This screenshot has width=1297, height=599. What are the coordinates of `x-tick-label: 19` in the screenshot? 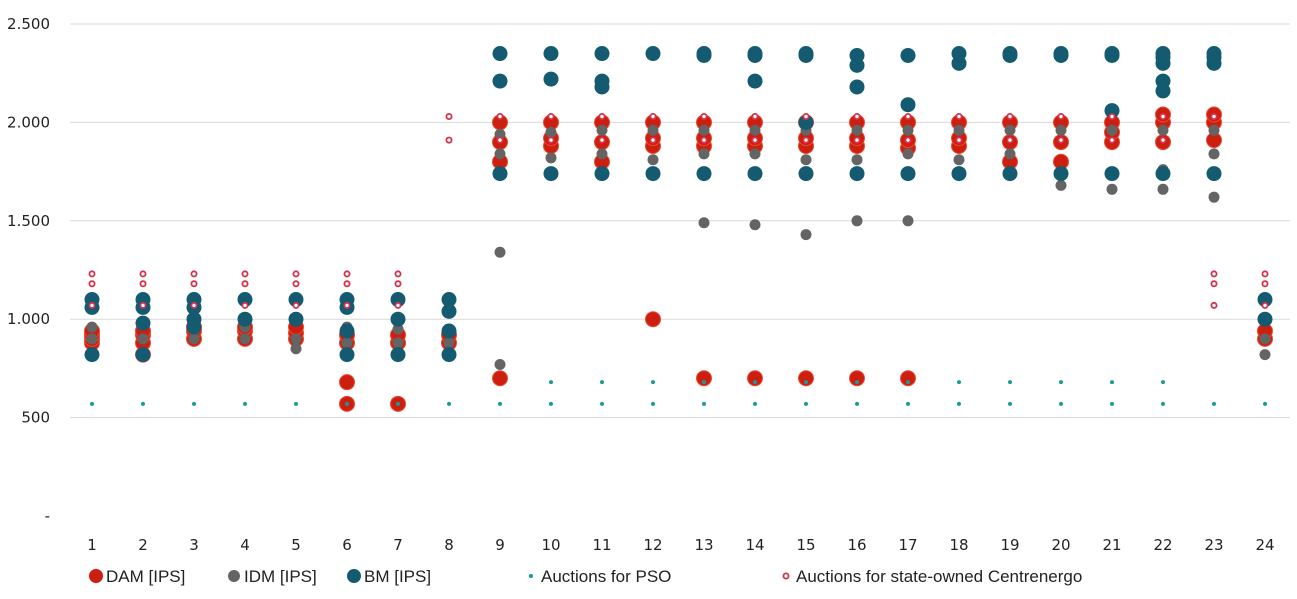 It's located at (1009, 545).